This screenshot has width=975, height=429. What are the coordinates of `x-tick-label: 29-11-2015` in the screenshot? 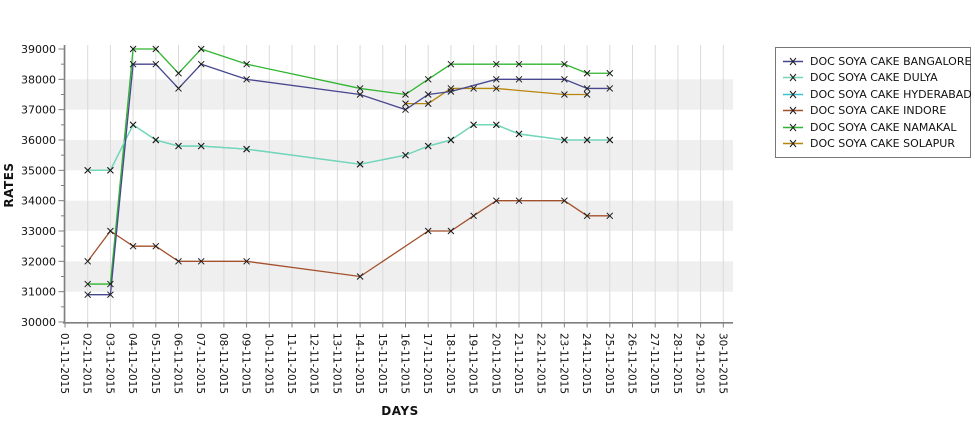 It's located at (700, 363).